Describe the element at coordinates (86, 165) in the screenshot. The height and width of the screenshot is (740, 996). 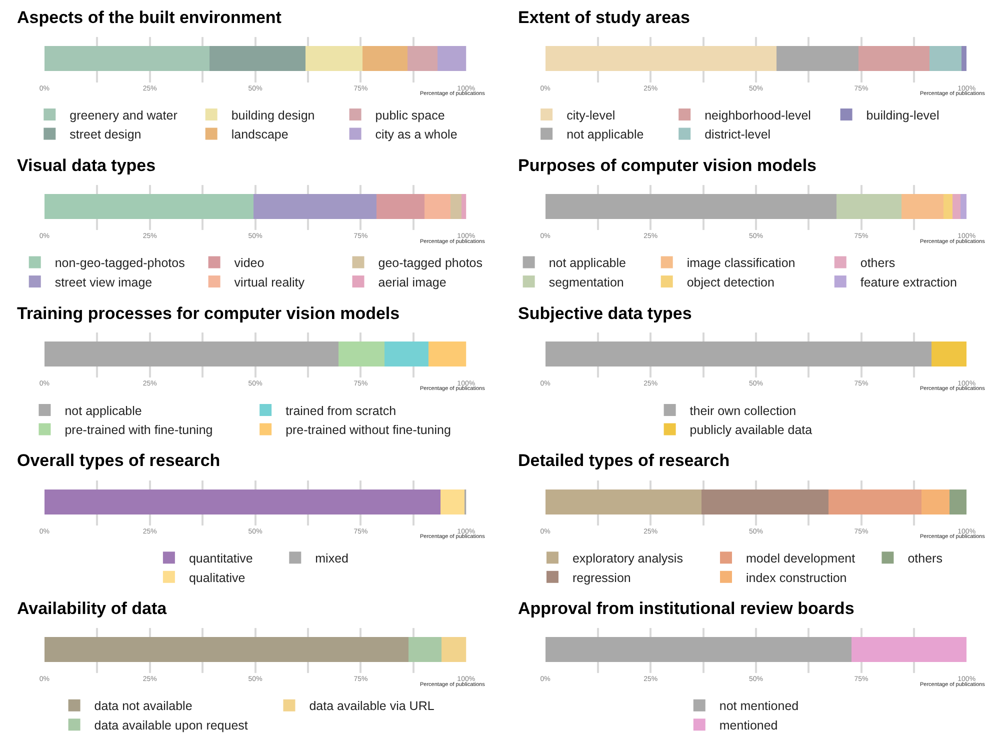
I see `chart-title: Visual data types` at that location.